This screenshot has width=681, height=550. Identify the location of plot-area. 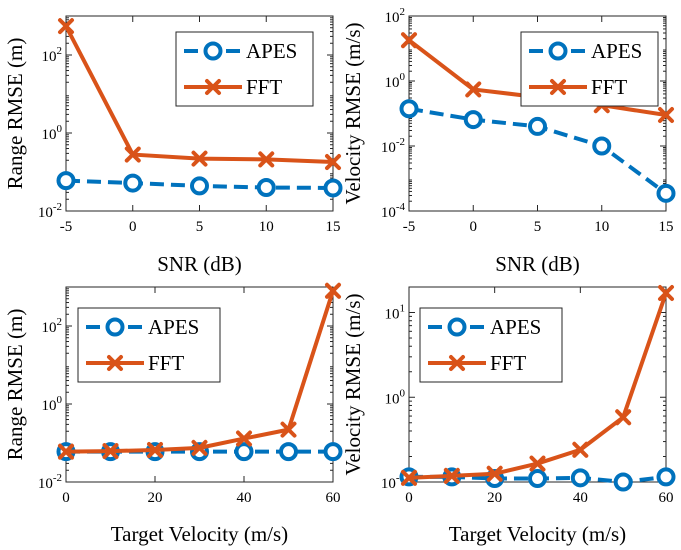
(199, 384).